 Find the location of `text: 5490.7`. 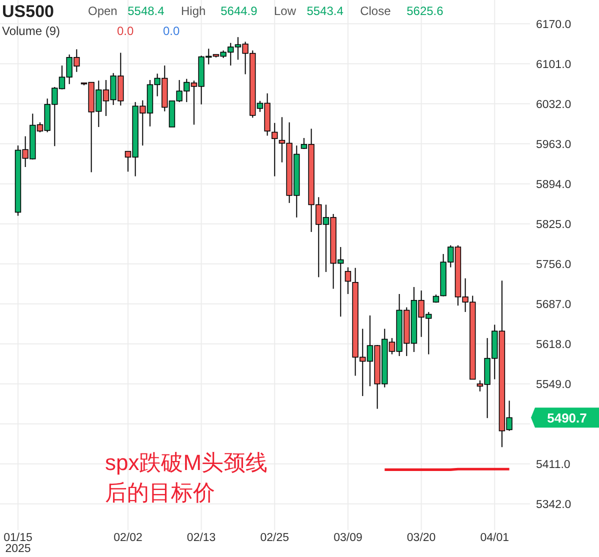

text: 5490.7 is located at coordinates (567, 418).